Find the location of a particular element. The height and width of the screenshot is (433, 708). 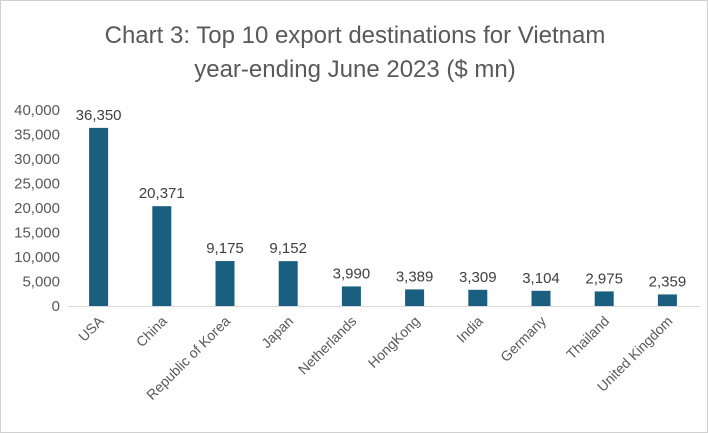

x-tick-label: HongKong is located at coordinates (394, 342).